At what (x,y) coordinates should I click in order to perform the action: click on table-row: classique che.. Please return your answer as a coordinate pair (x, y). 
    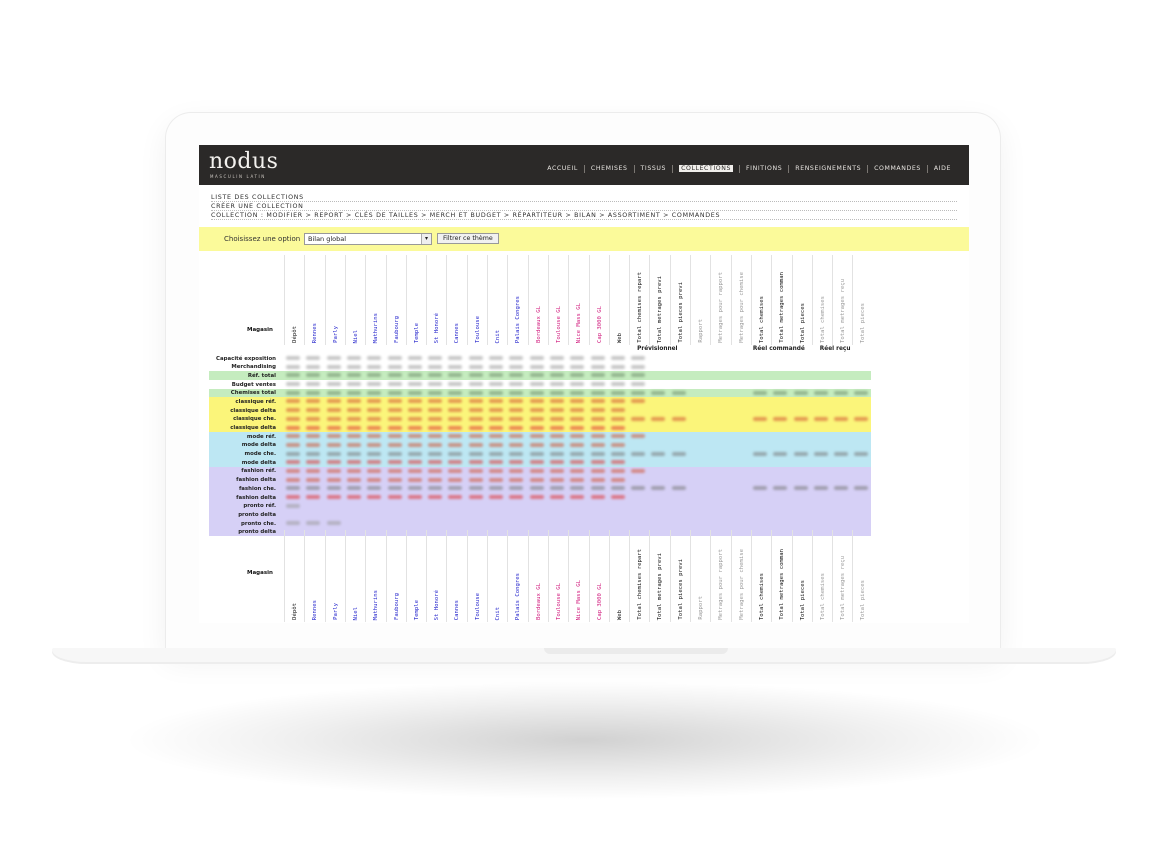
    Looking at the image, I should click on (541, 419).